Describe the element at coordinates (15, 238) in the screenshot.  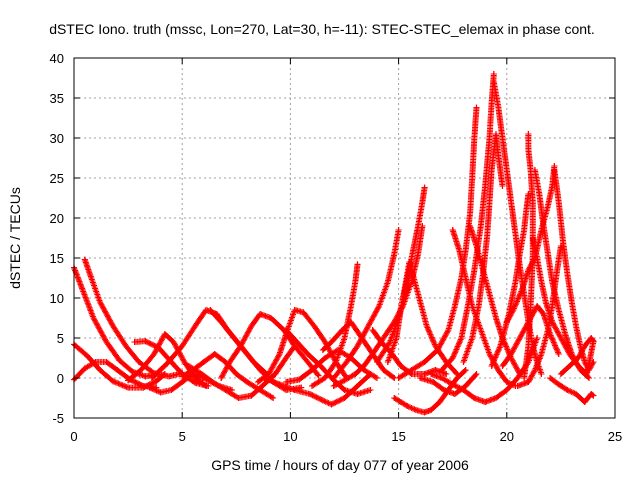
I see `y-axis-label: dSTEC / TECUs` at that location.